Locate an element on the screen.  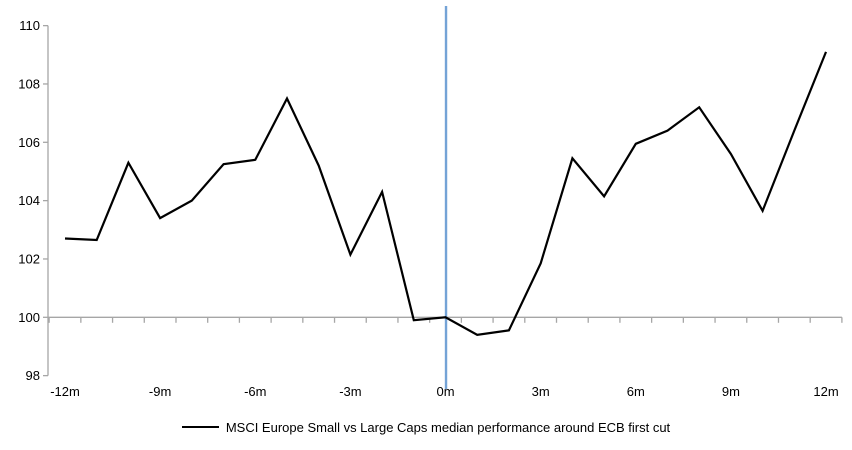
y-axis-tick-label: 110 is located at coordinates (29, 25).